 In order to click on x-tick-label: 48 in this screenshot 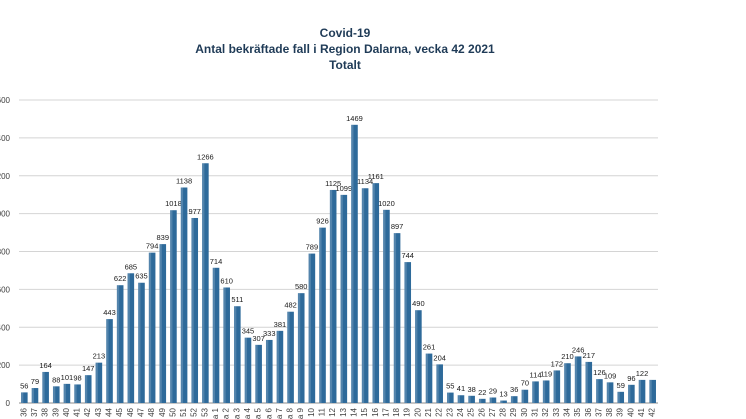, I will do `click(151, 411)`.